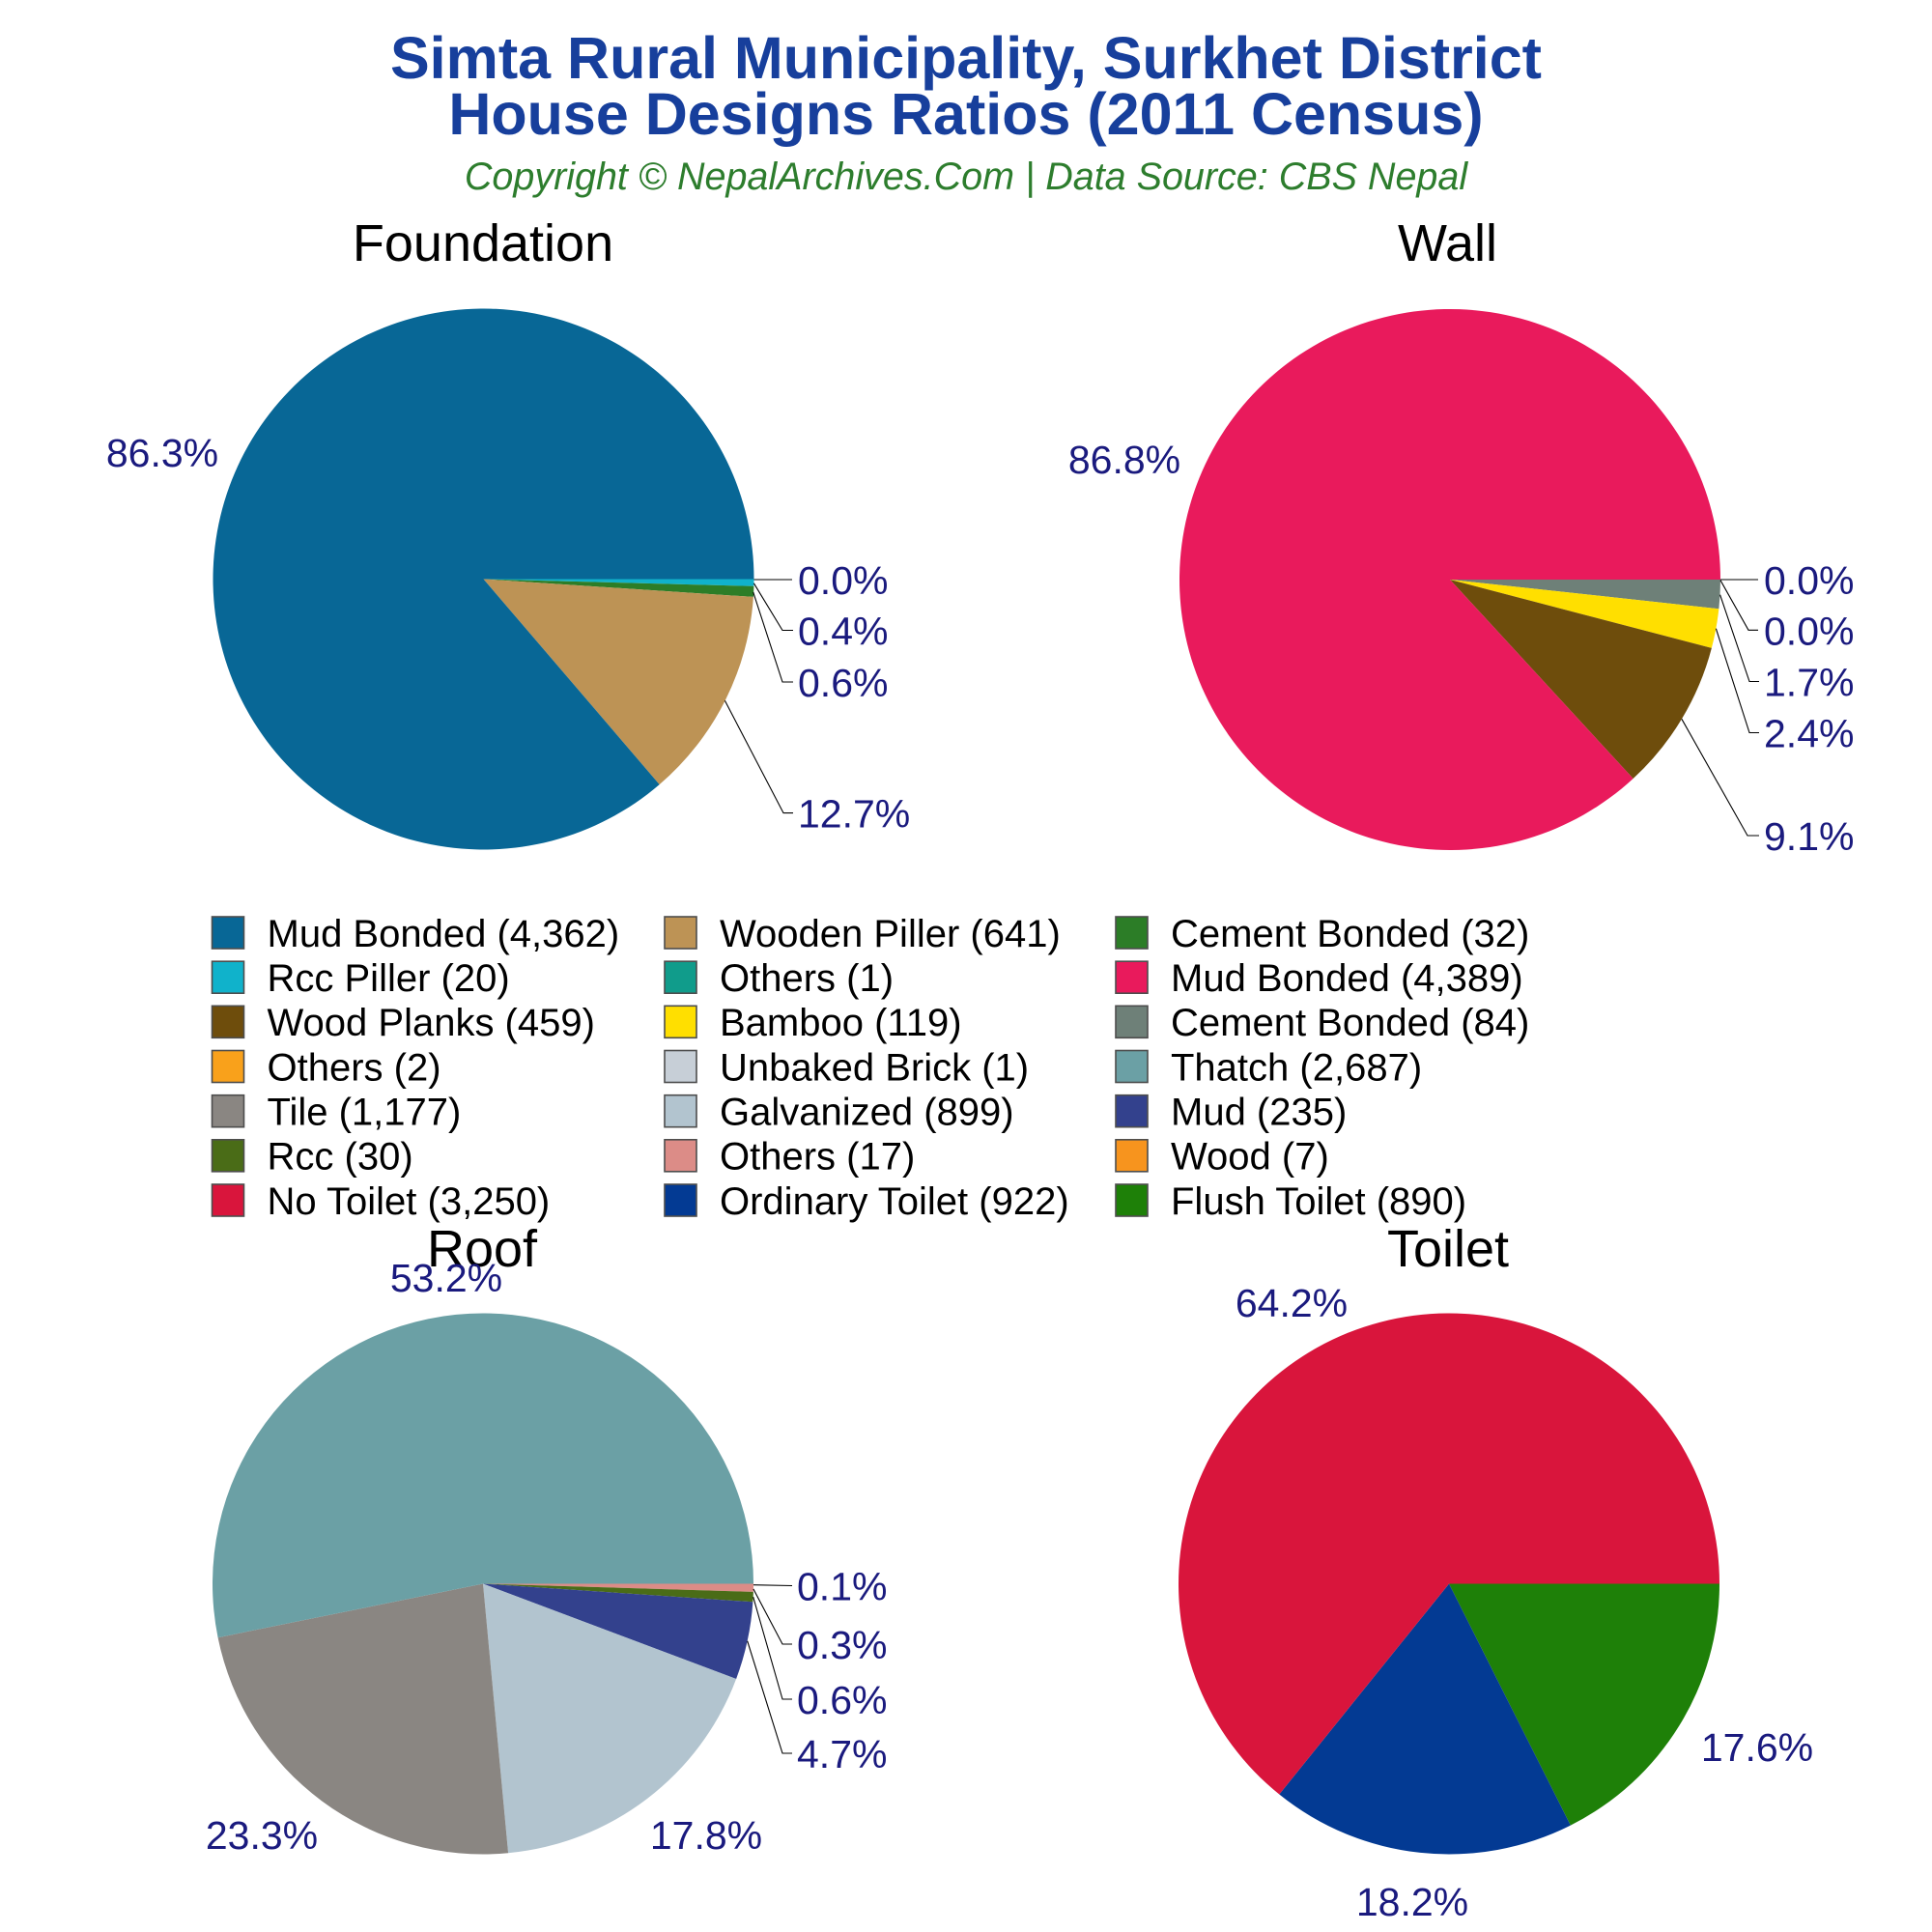  I want to click on svg-text: Cement Bonded (32), so click(1350, 934).